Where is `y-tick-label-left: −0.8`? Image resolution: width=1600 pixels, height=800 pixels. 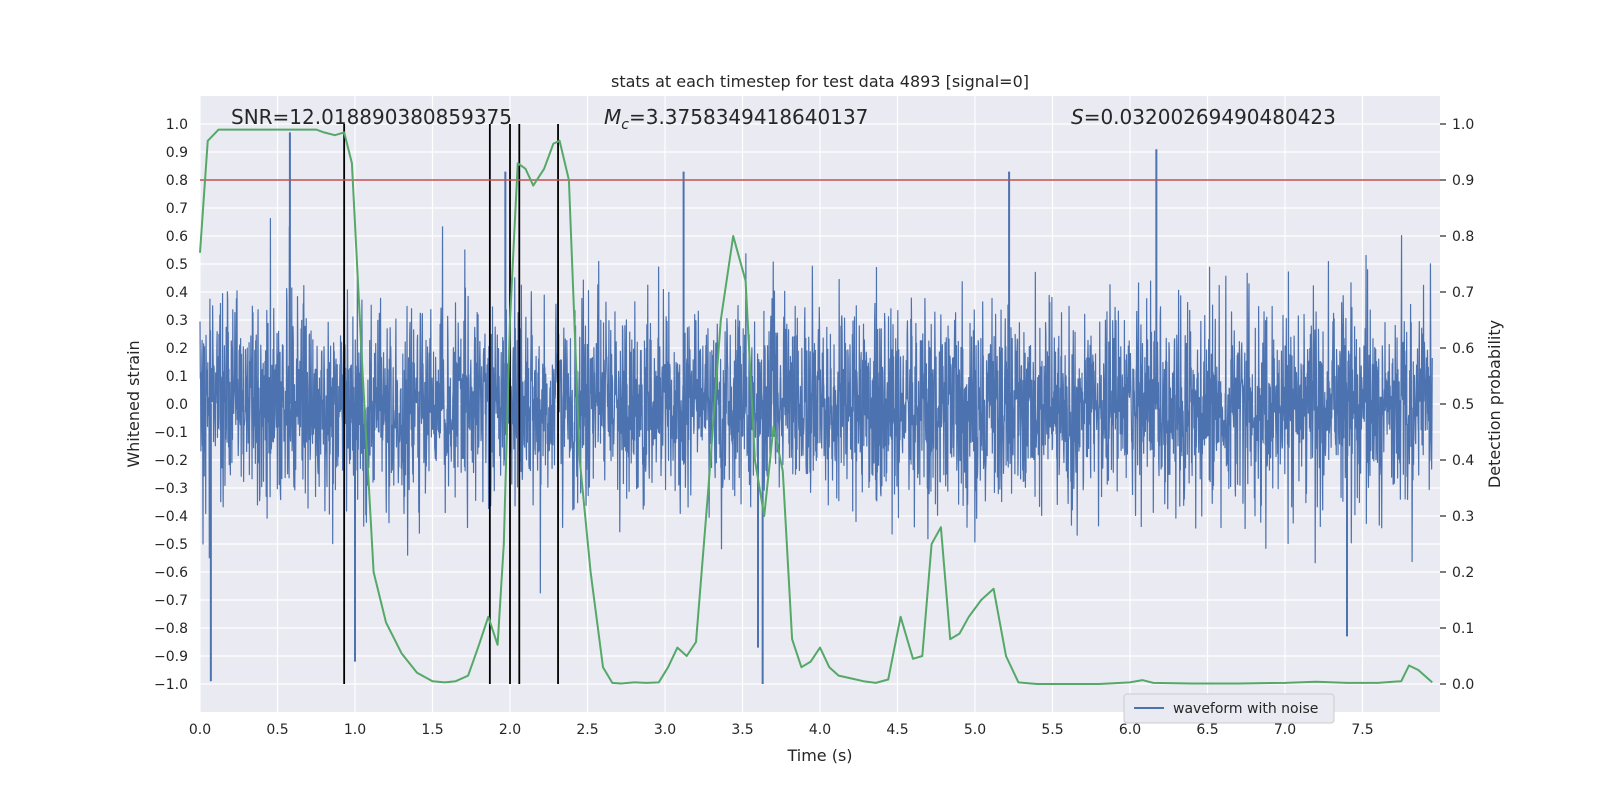
y-tick-label-left: −0.8 is located at coordinates (171, 629).